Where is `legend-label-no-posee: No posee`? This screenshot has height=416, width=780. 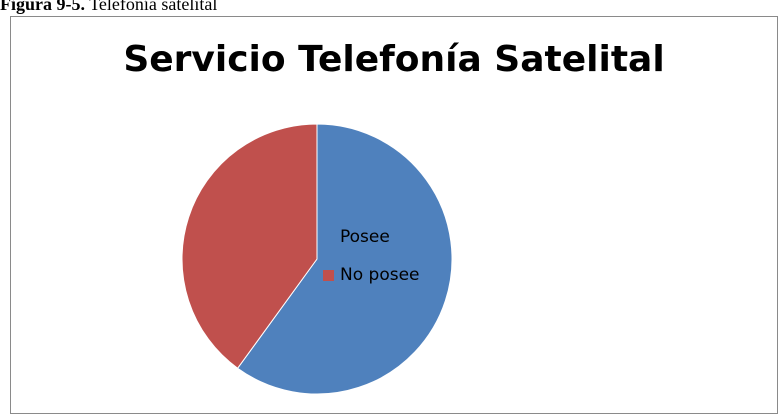 legend-label-no-posee: No posee is located at coordinates (380, 275).